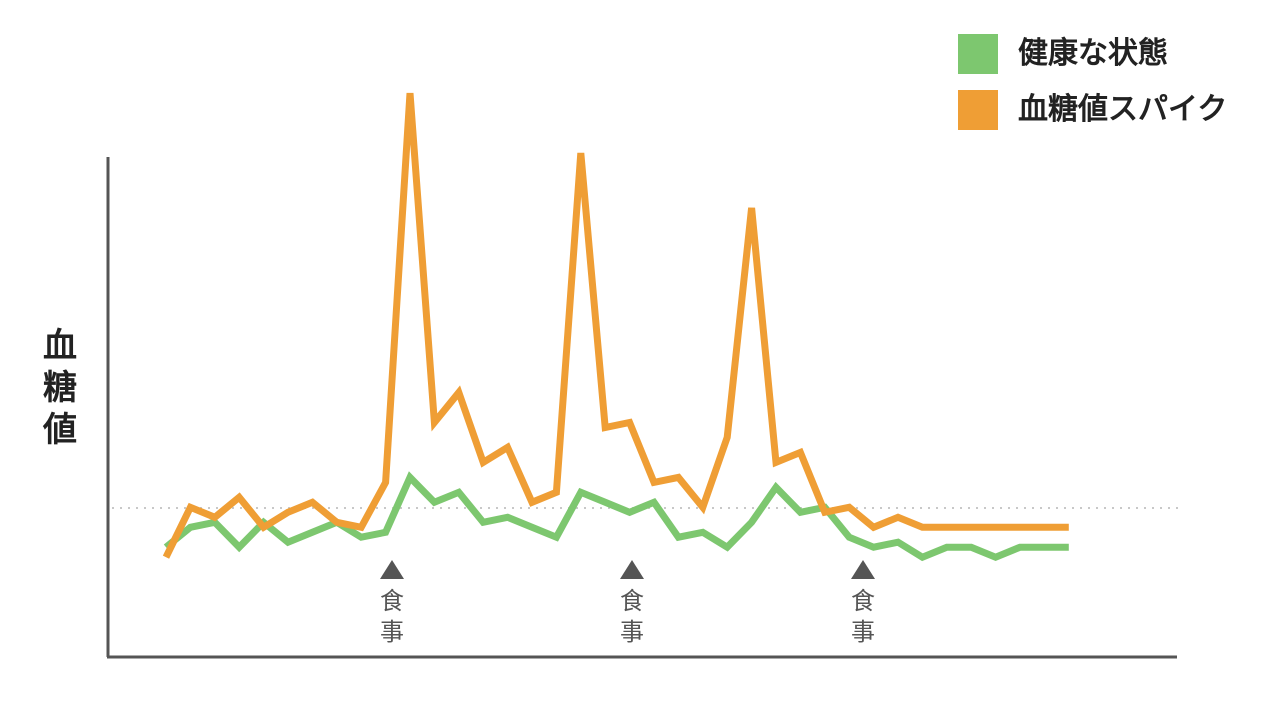 The height and width of the screenshot is (728, 1280). I want to click on legend-label-healthy: 健康な状態, so click(1093, 53).